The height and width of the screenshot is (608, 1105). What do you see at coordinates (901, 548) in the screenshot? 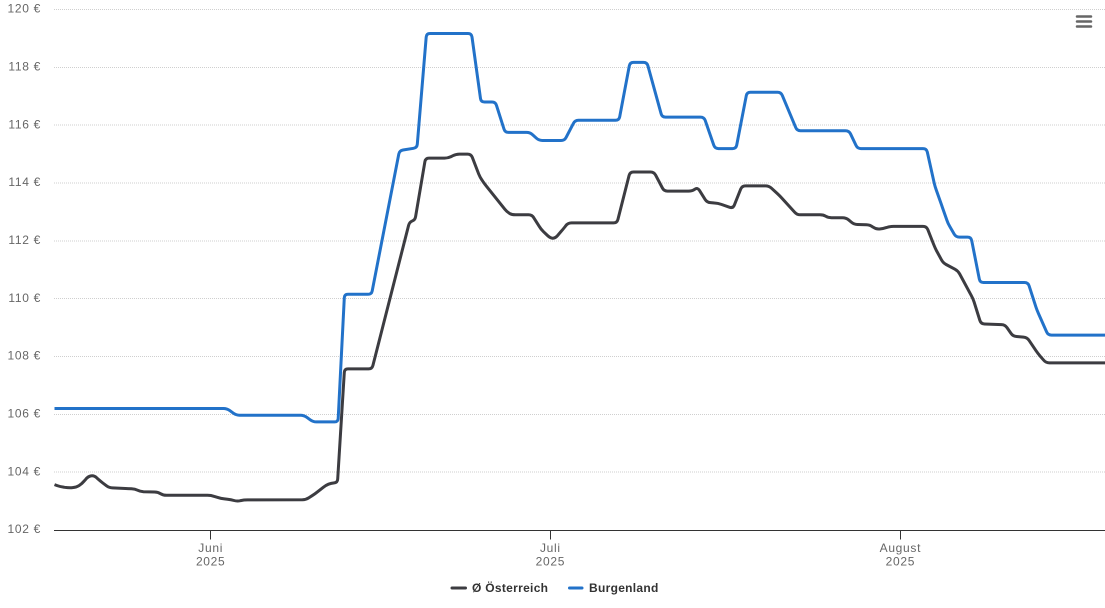
I see `svg-text: August` at bounding box center [901, 548].